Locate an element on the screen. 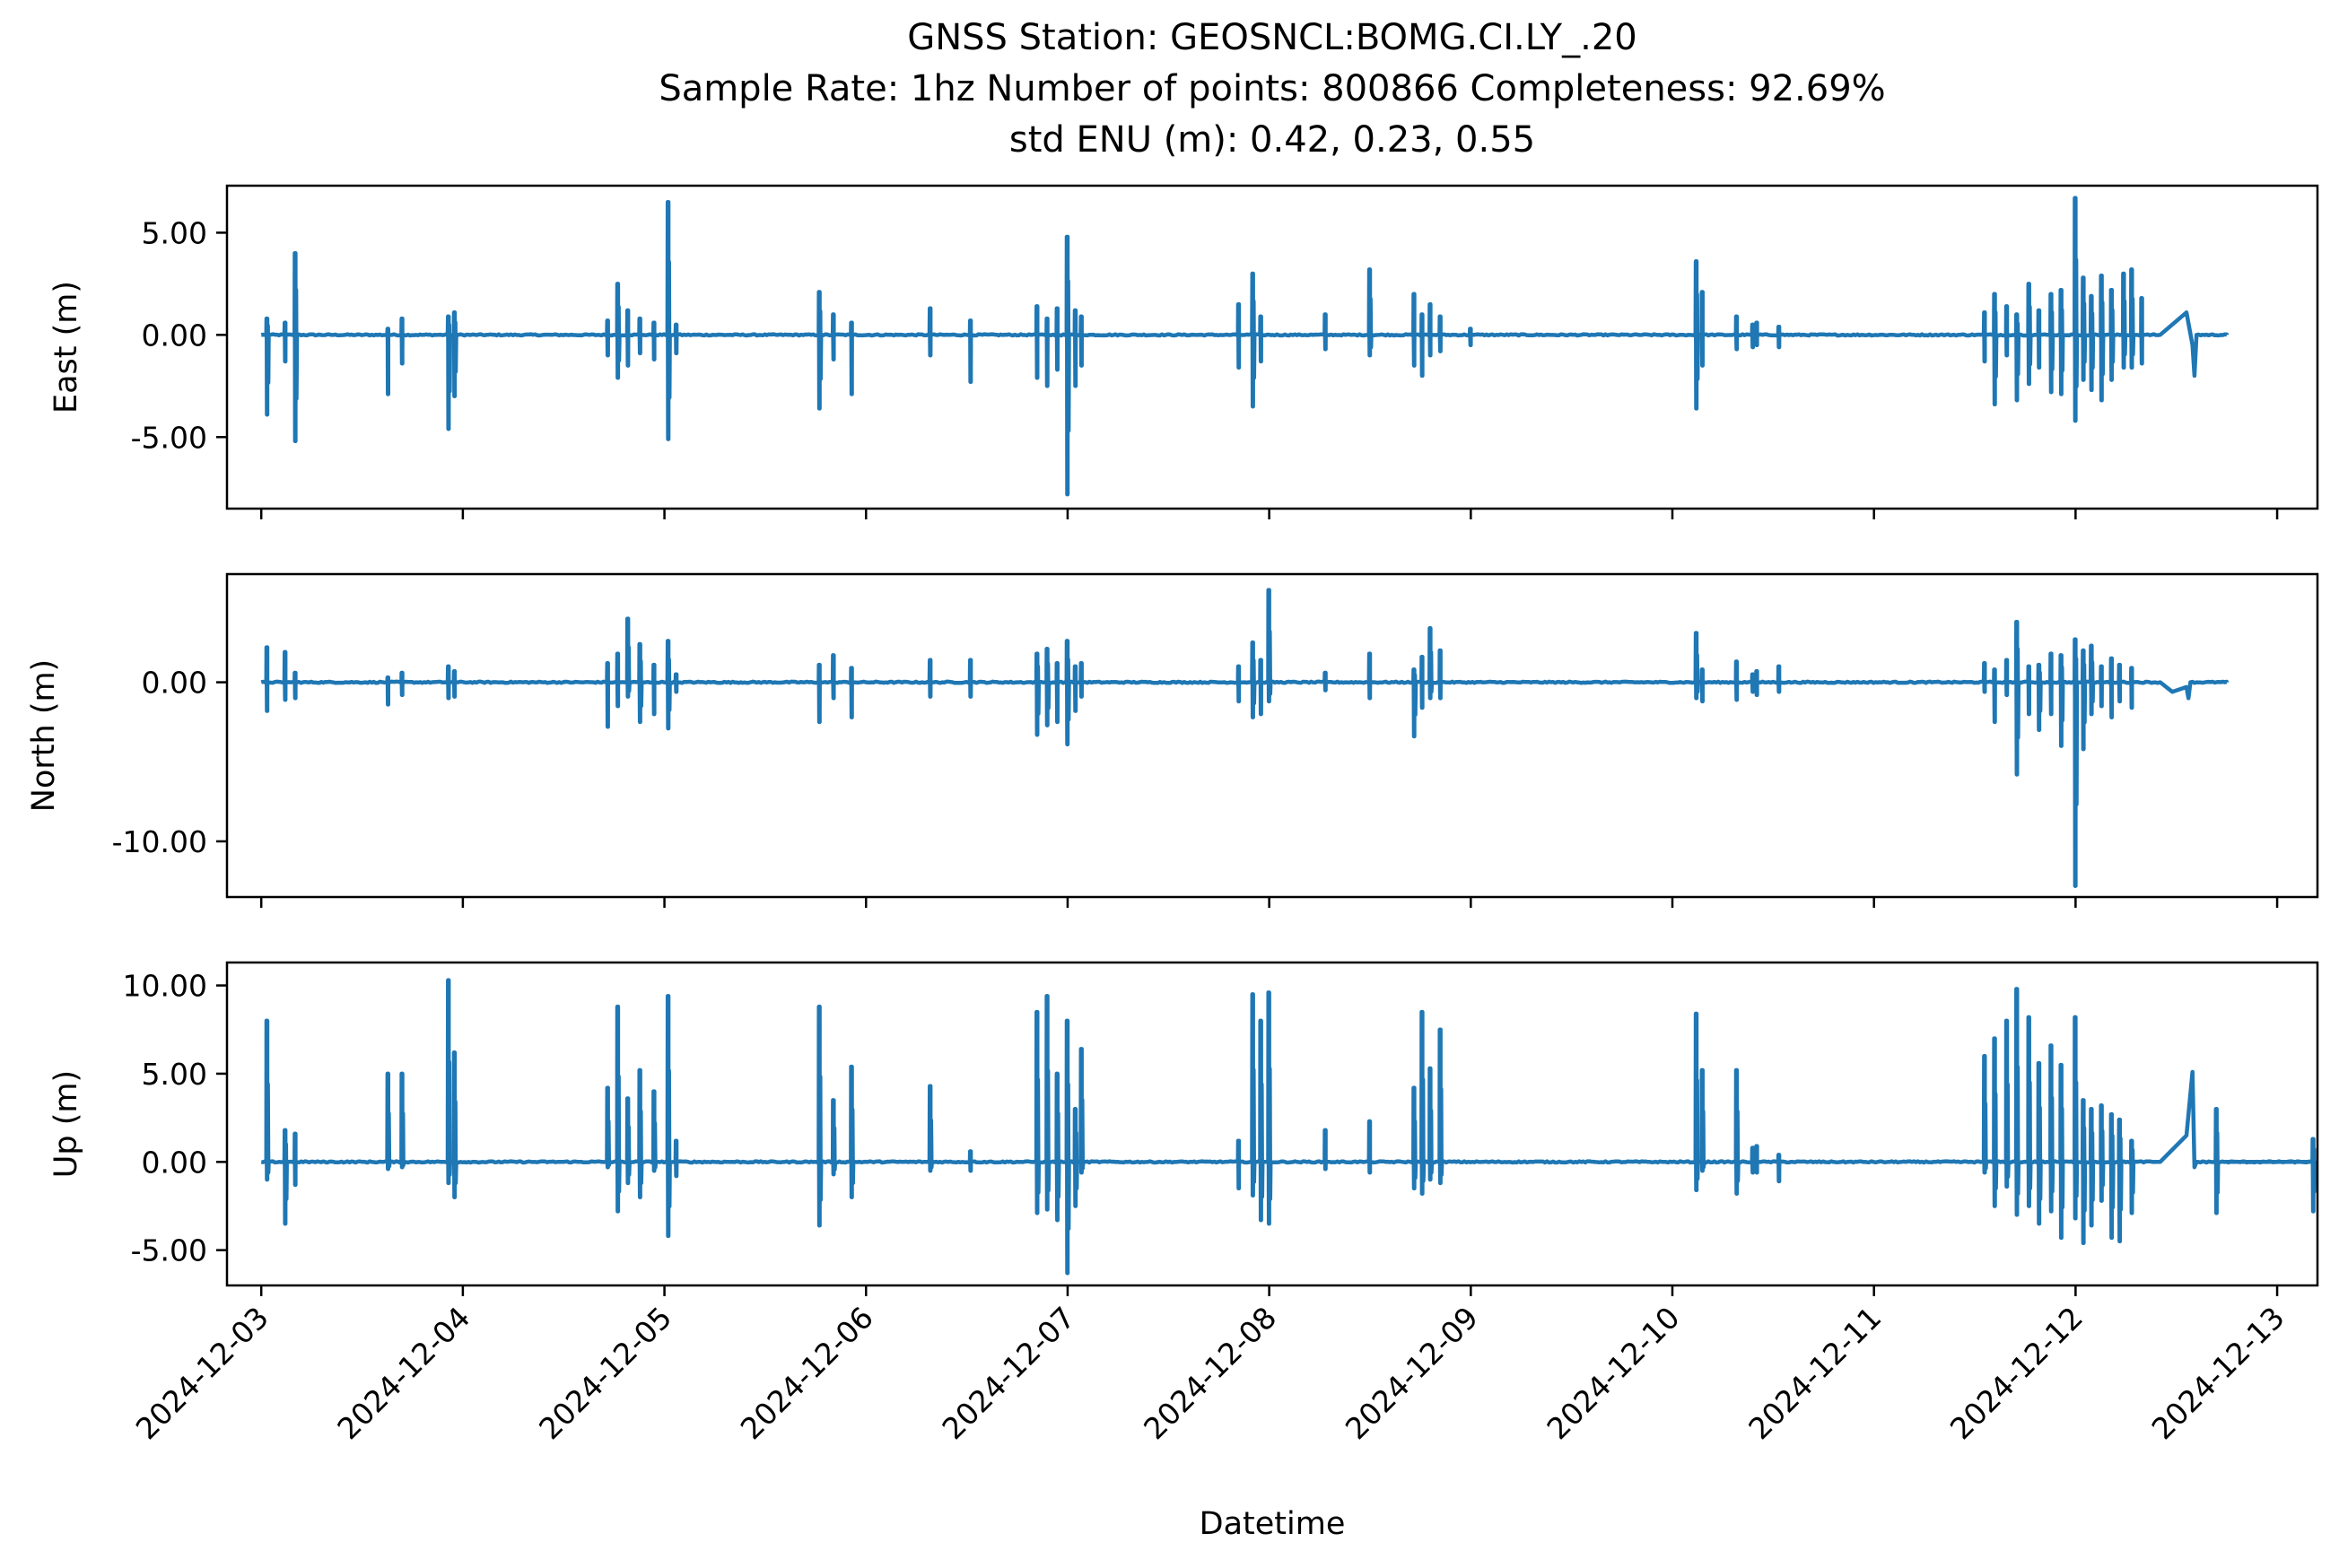 The image size is (2339, 1568). x-axis-label: Datetime is located at coordinates (1273, 1524).